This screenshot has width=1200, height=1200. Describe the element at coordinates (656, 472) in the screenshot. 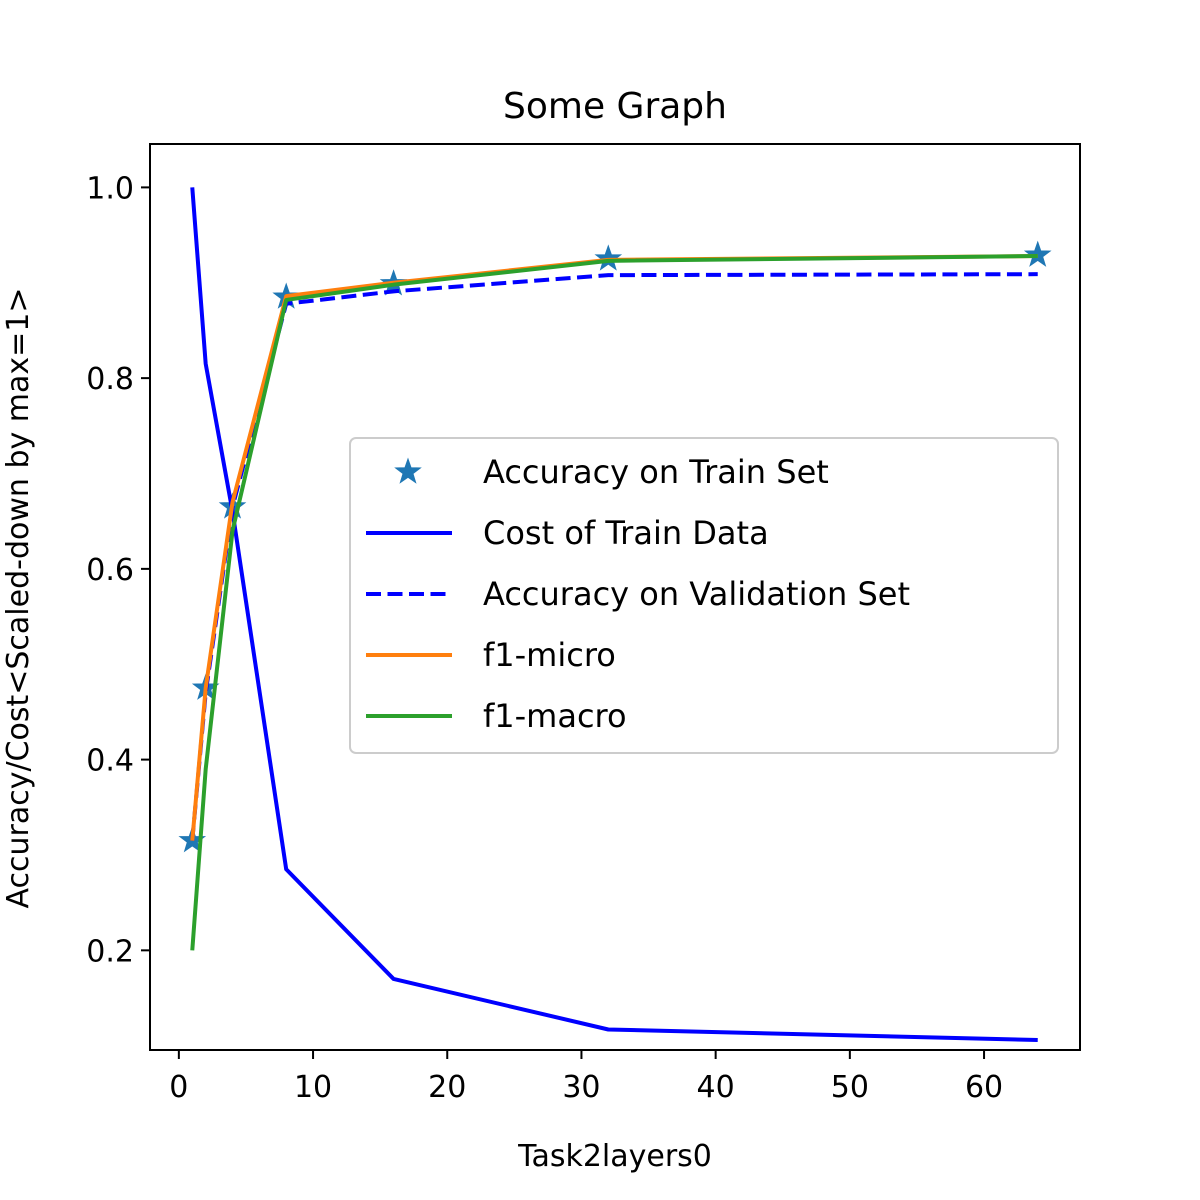

I see `legend-label-accuracy-on-train-set: Accuracy on Train Set` at that location.